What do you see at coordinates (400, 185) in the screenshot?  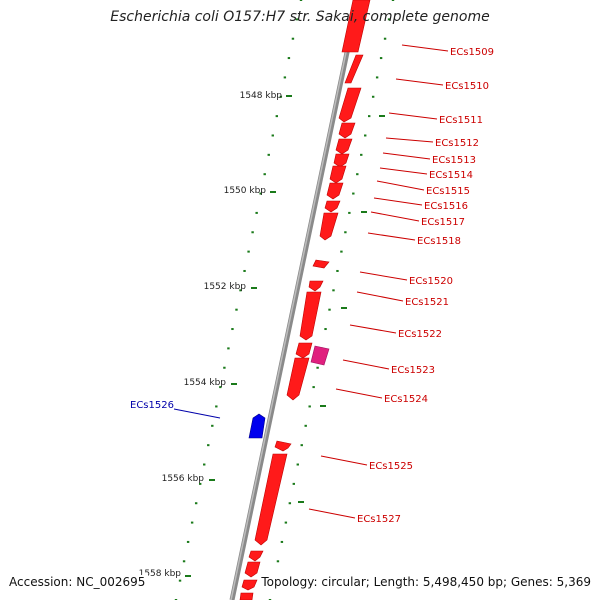 I see `leader-ECs1515` at bounding box center [400, 185].